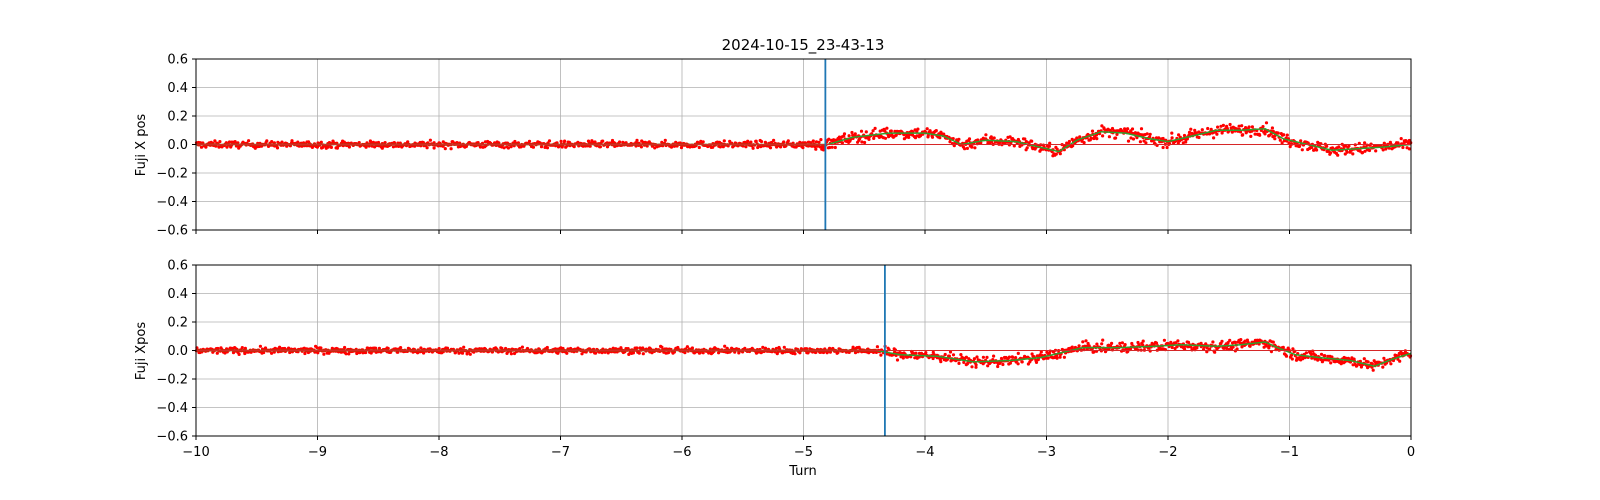 This screenshot has height=500, width=1600. What do you see at coordinates (681, 452) in the screenshot?
I see `x-tick-label: −6` at bounding box center [681, 452].